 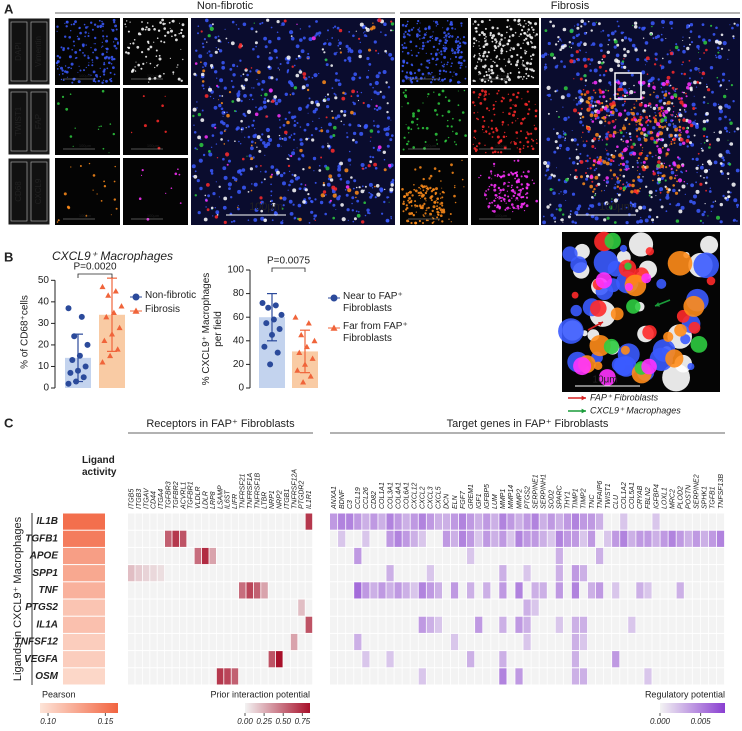 I want to click on column-label: SERPINE1, so click(x=535, y=491).